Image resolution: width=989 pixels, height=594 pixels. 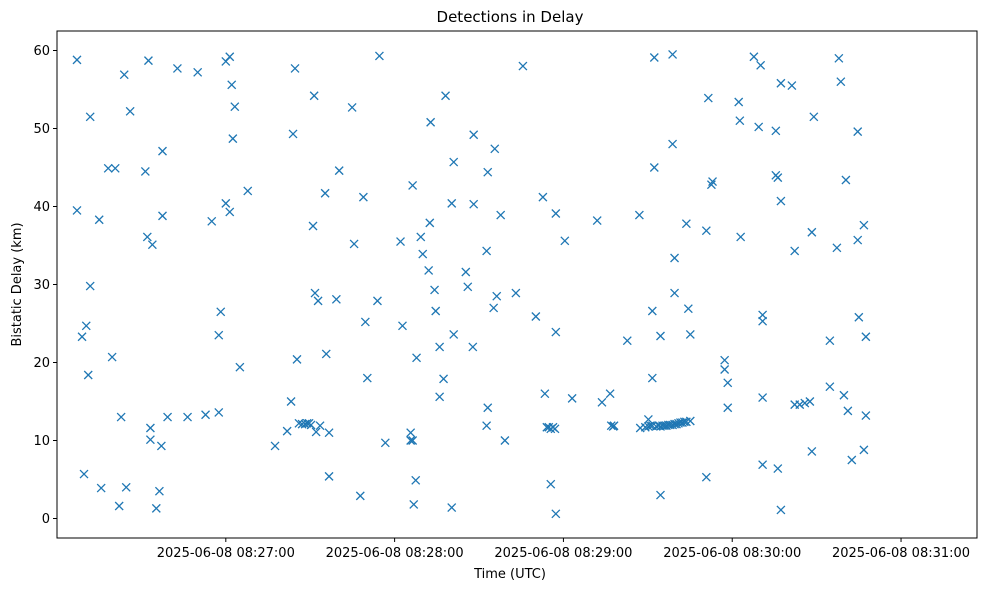 What do you see at coordinates (563, 553) in the screenshot?
I see `x-tick-label: 2025-06-08 08:29:00` at bounding box center [563, 553].